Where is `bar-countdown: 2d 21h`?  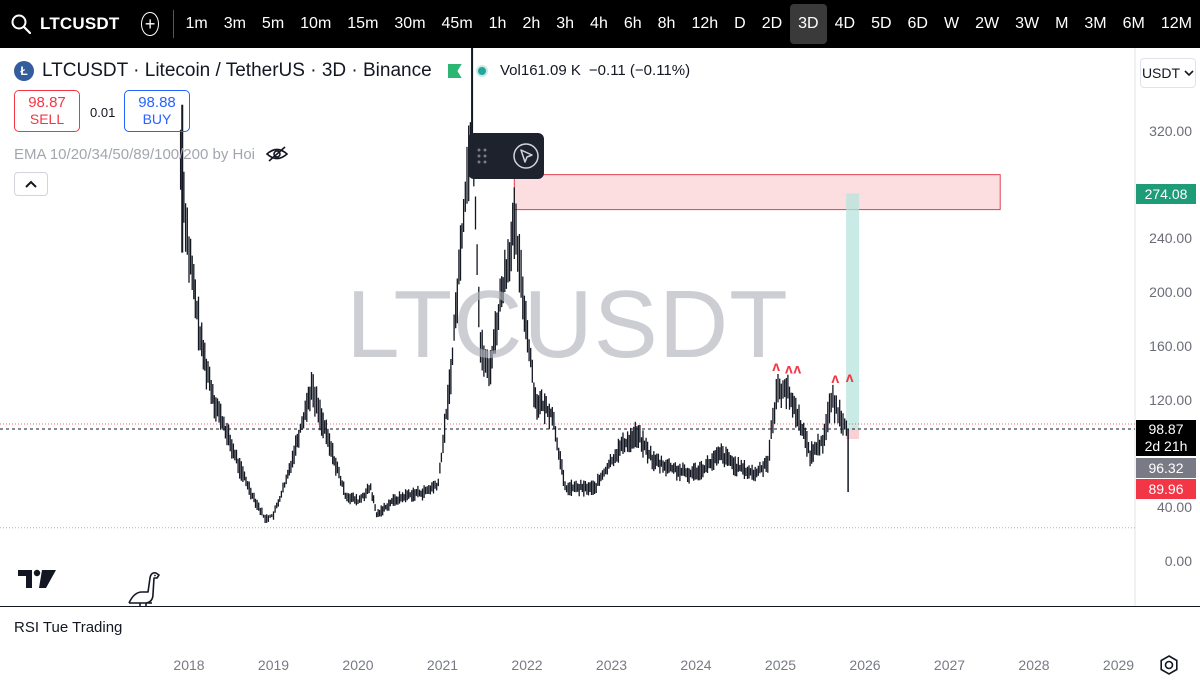 bar-countdown: 2d 21h is located at coordinates (1166, 446).